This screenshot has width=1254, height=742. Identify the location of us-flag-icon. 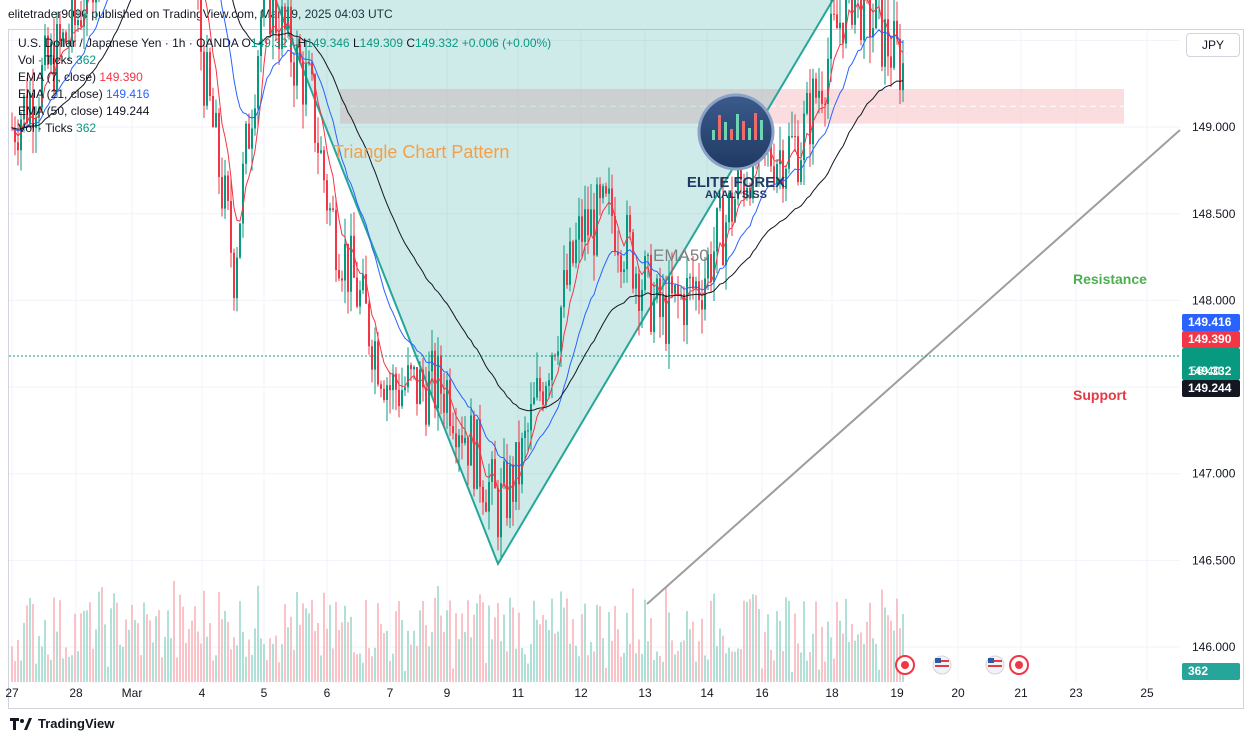
(938, 660).